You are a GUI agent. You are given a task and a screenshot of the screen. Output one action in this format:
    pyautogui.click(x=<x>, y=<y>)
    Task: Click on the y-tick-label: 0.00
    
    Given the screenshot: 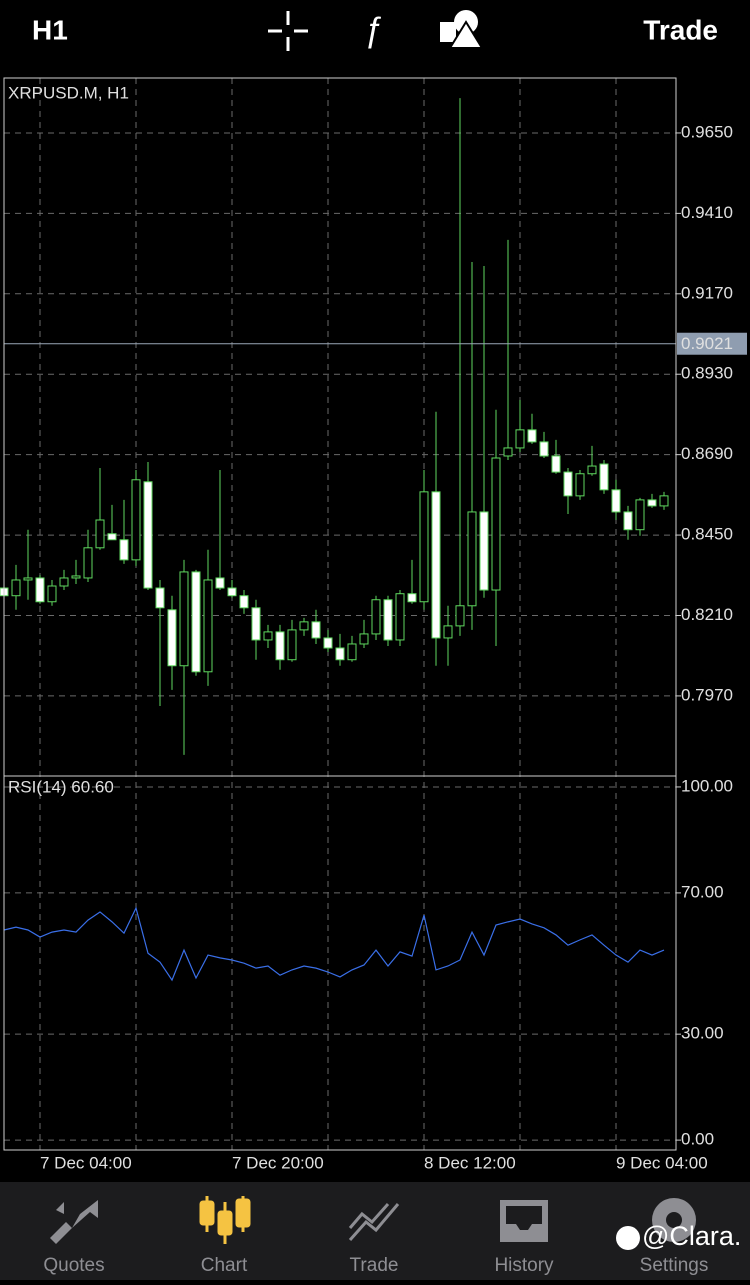 What is the action you would take?
    pyautogui.click(x=697, y=1139)
    